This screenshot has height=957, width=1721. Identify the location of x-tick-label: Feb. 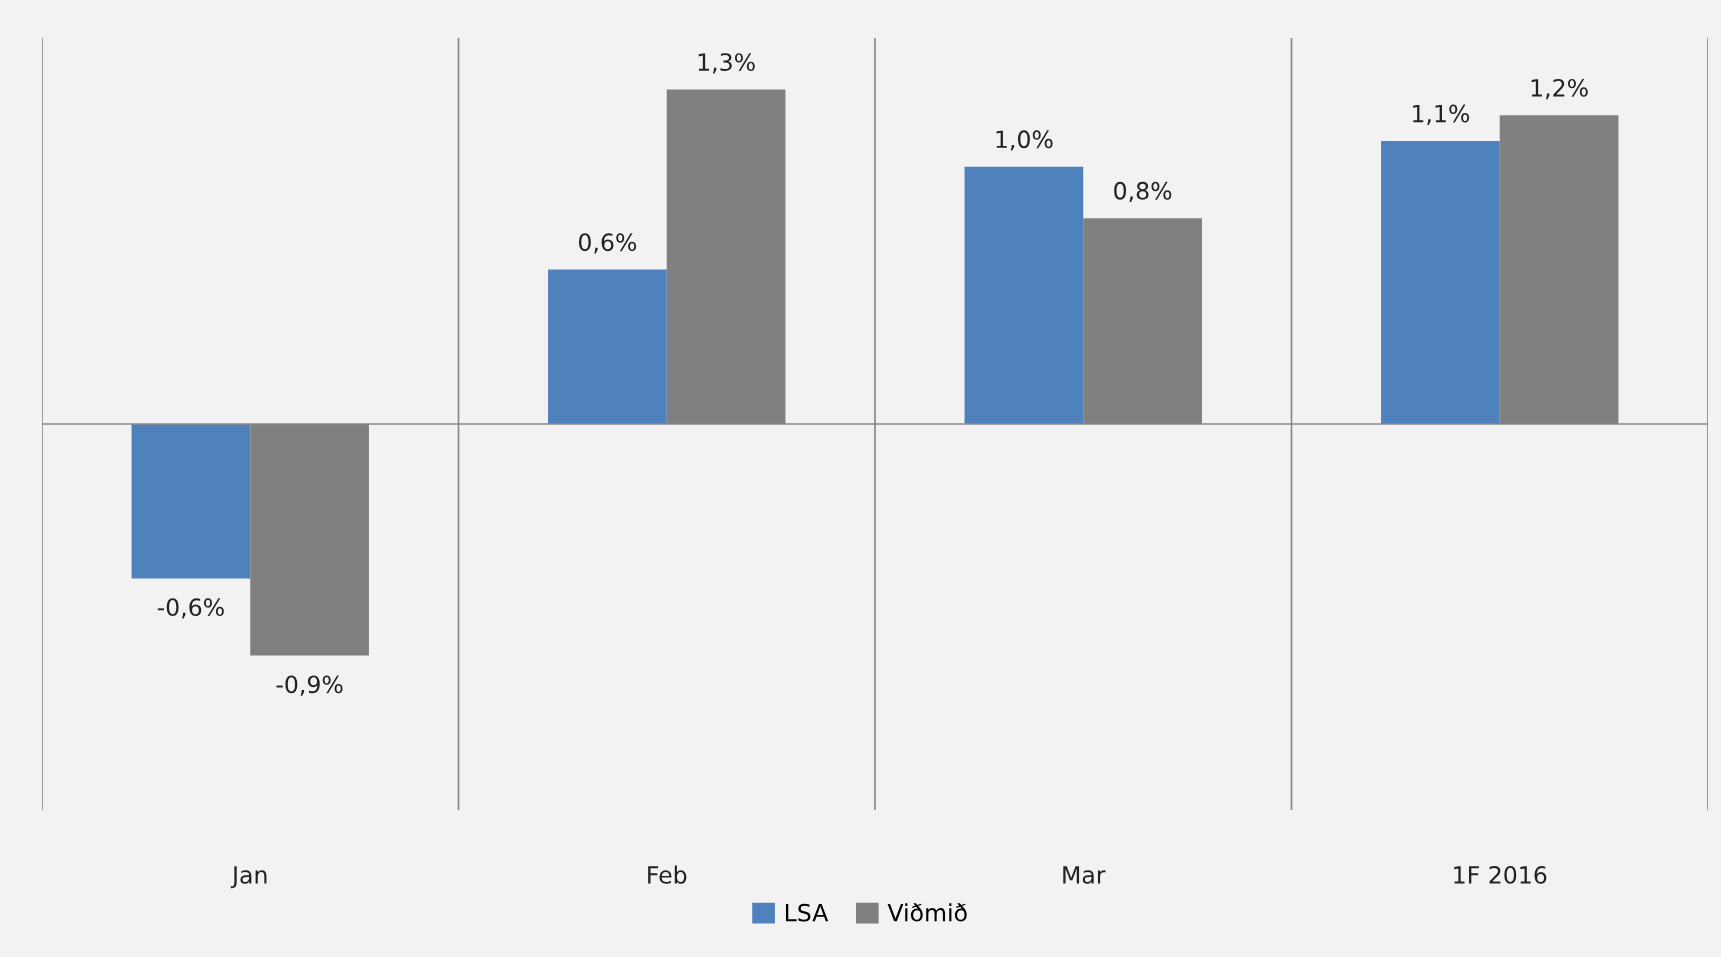
(667, 874).